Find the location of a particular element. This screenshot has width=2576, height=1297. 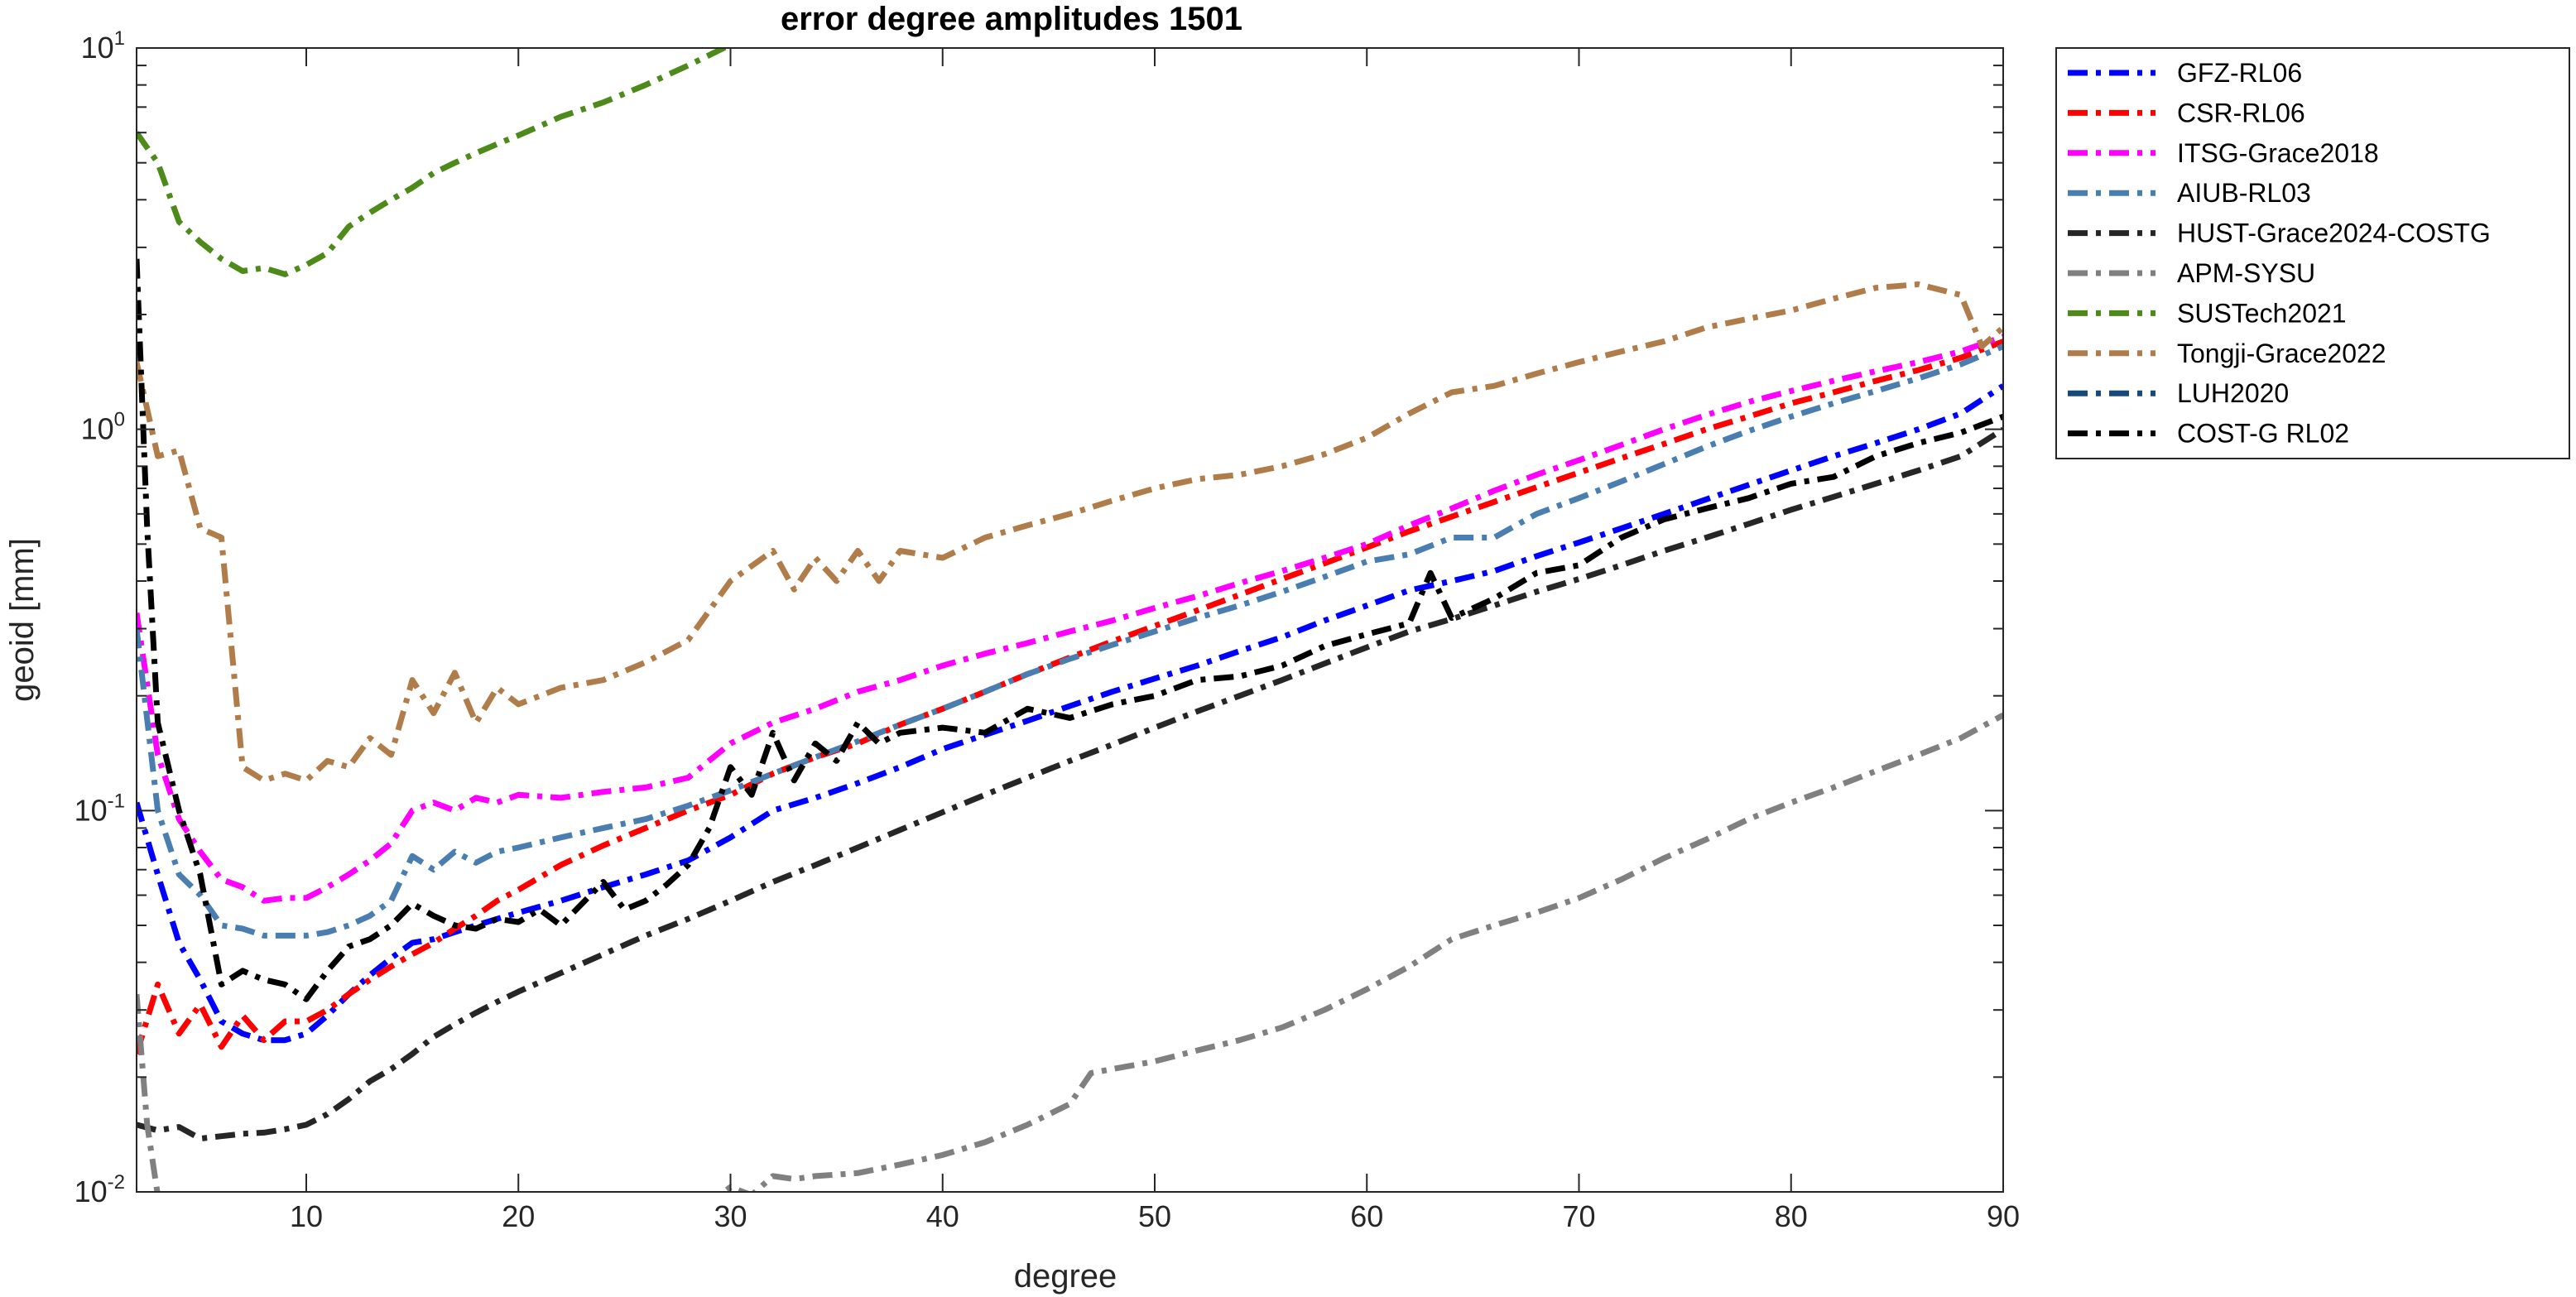

legend-entry: APM-SYSU is located at coordinates (2246, 273).